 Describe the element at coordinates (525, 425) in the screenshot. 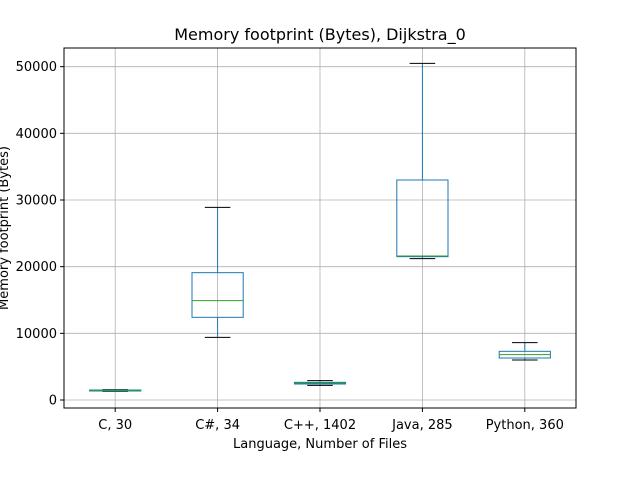

I see `x-tick-label: Python, 360` at that location.